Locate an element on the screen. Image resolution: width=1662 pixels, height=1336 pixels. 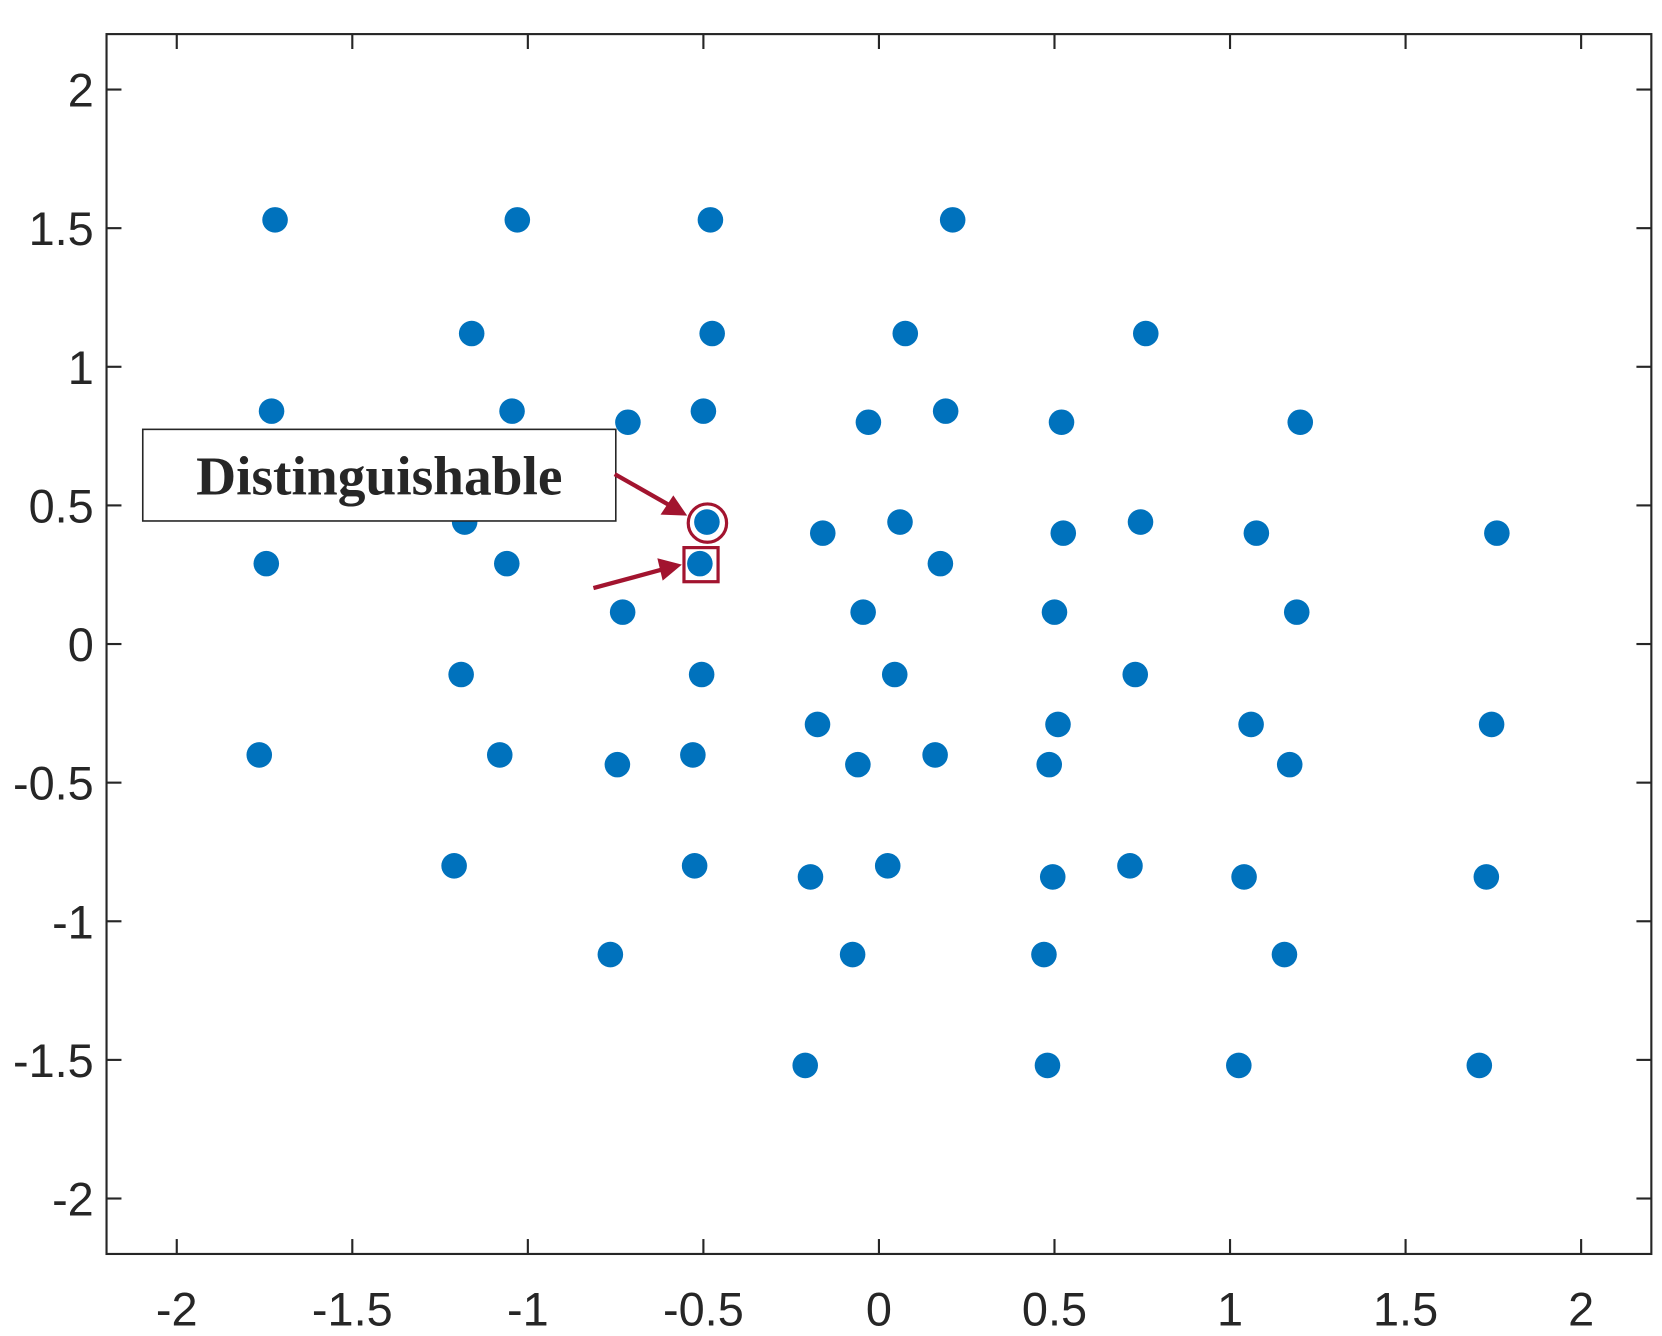
x-tick-label: -1 is located at coordinates (528, 1309).